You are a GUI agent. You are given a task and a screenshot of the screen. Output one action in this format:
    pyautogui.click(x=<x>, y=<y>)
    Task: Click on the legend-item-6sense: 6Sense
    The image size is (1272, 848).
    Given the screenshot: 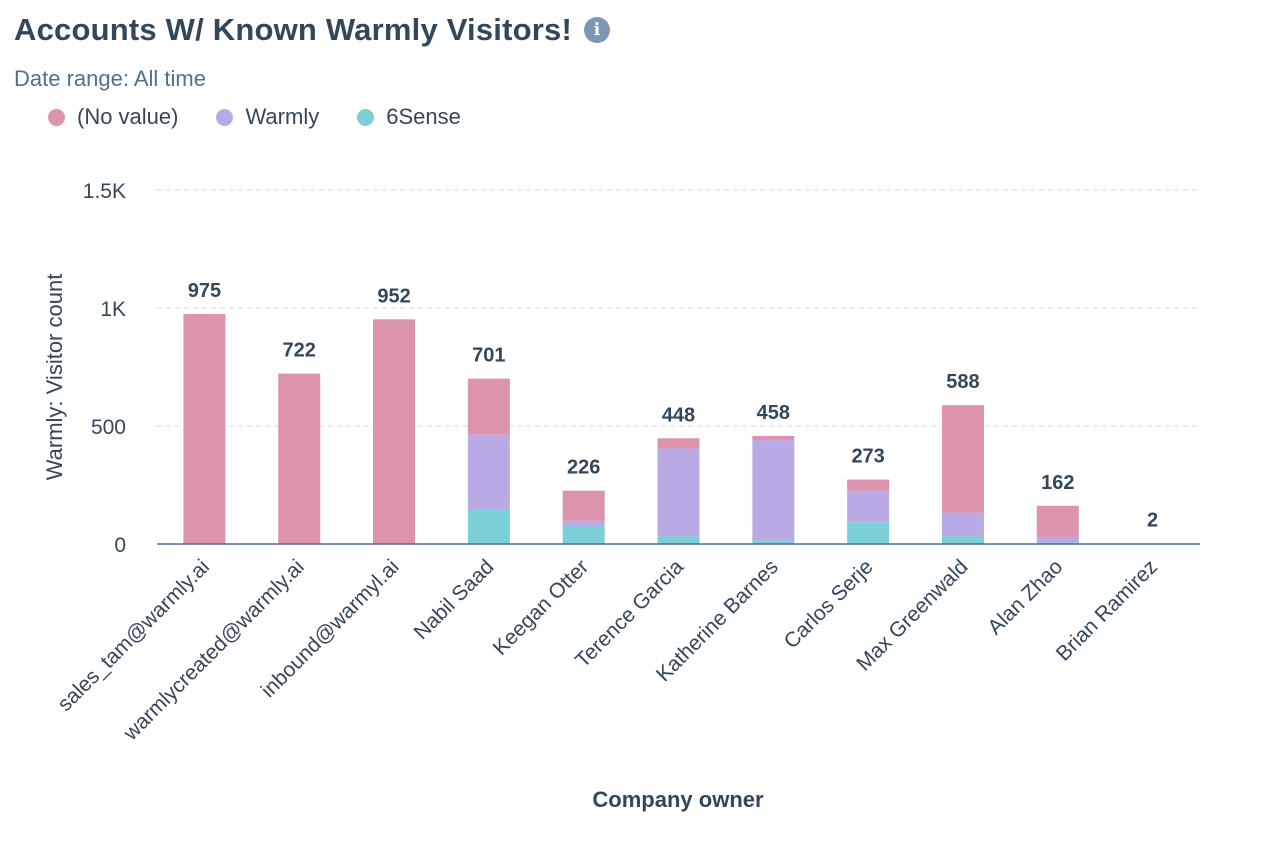 What is the action you would take?
    pyautogui.click(x=409, y=117)
    